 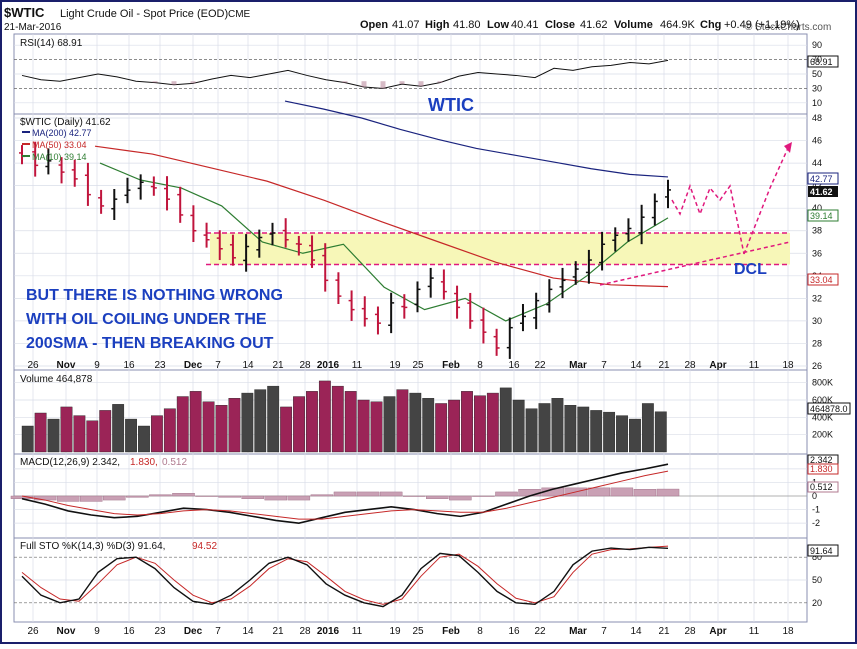 I want to click on volume-value: 464.9K, so click(x=678, y=25).